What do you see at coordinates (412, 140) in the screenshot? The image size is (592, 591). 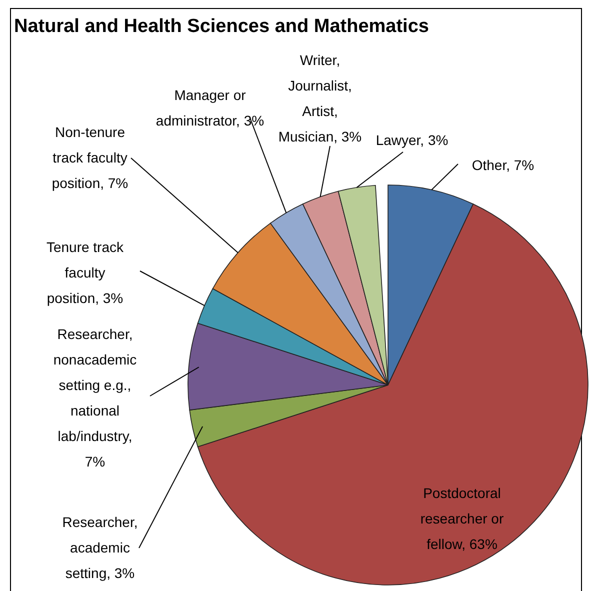 I see `slice-label: Lawyer, 3%` at bounding box center [412, 140].